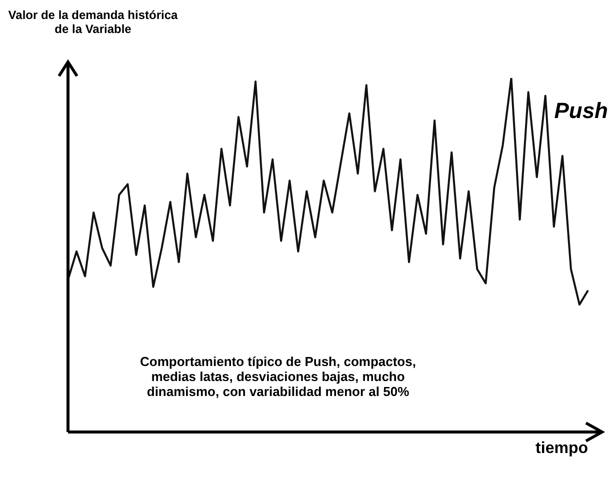  What do you see at coordinates (581, 111) in the screenshot?
I see `text: Push` at bounding box center [581, 111].